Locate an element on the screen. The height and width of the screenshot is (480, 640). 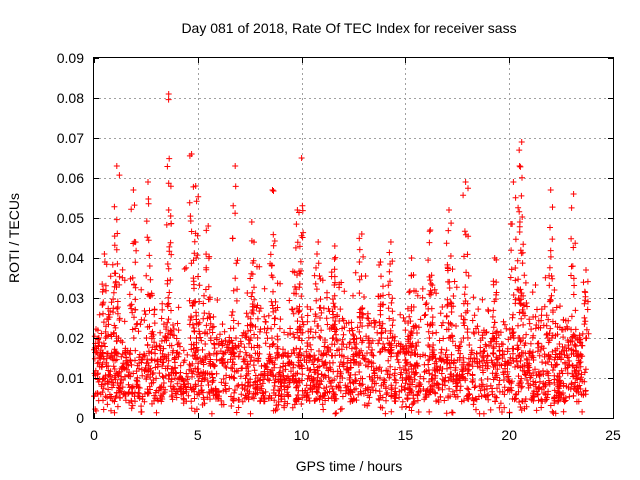
y-tick-label: 0.06 is located at coordinates (70, 178).